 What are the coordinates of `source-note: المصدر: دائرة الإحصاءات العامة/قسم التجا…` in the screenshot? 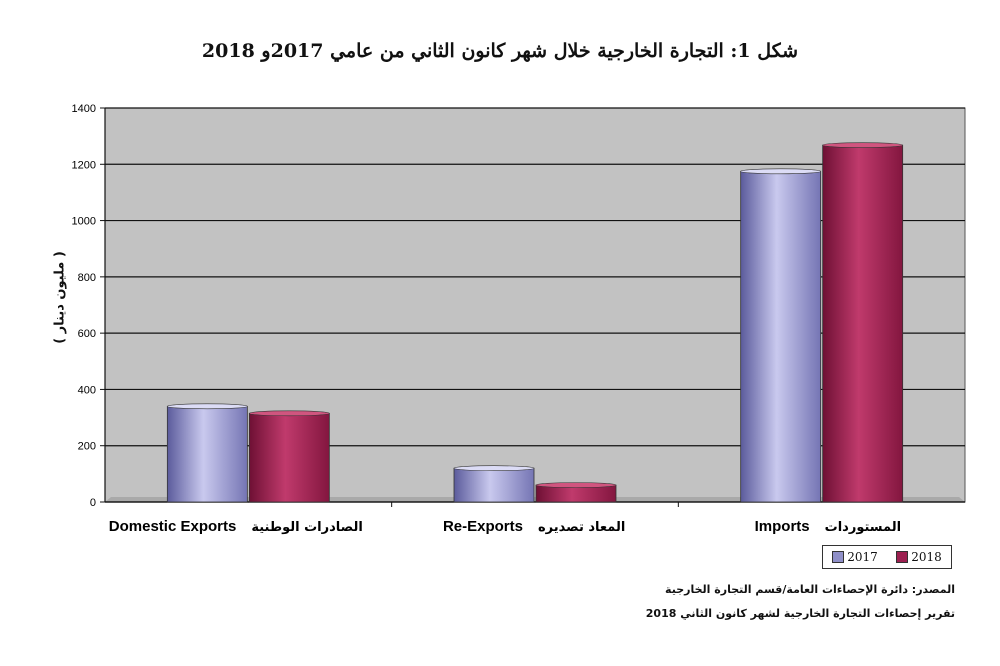 It's located at (810, 589).